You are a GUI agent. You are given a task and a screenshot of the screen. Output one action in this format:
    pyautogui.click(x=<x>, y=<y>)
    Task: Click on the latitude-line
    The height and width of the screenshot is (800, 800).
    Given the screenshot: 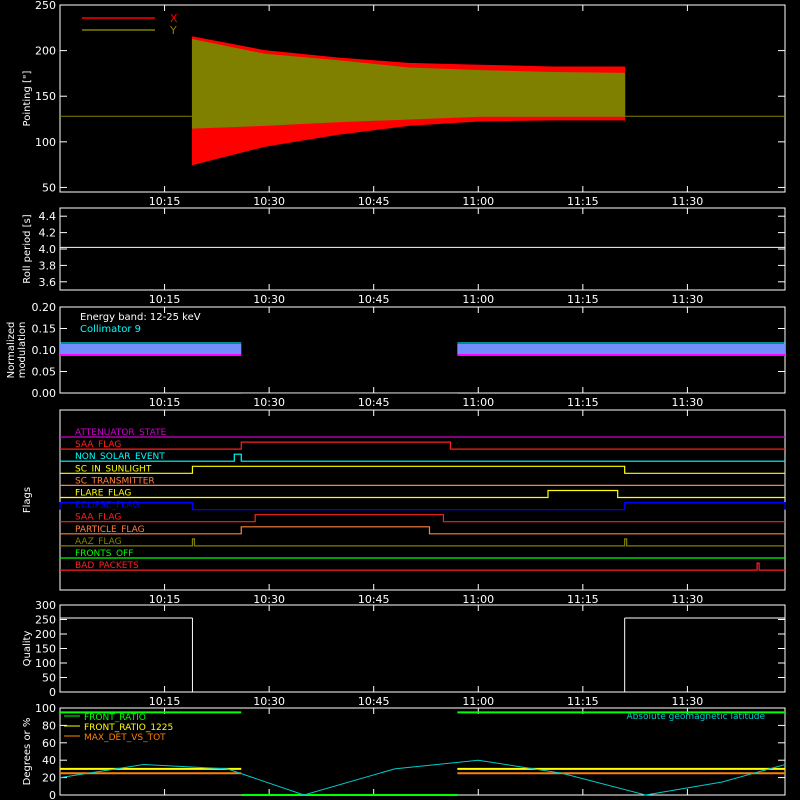 What is the action you would take?
    pyautogui.click(x=422, y=777)
    